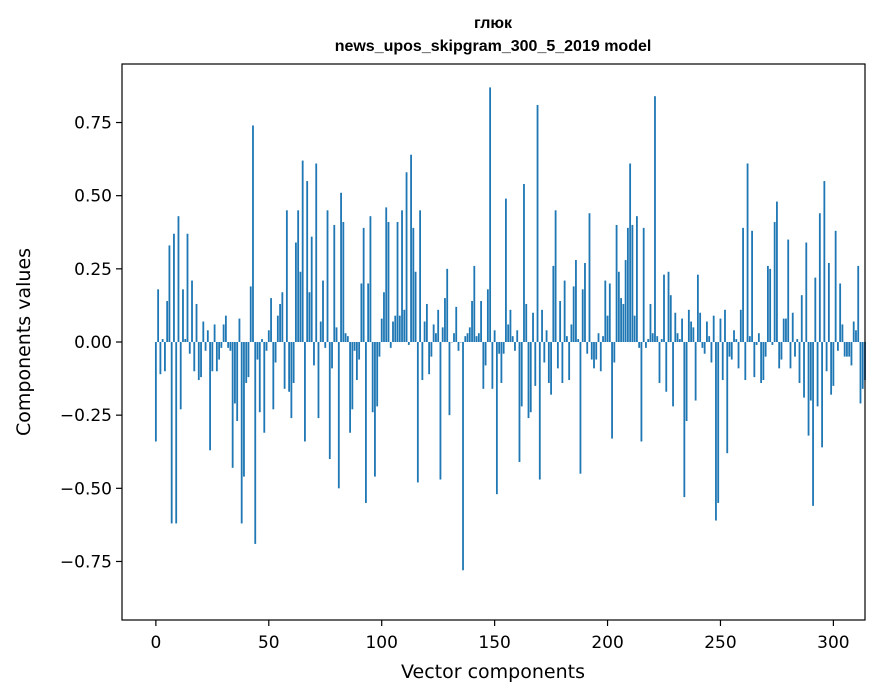 The width and height of the screenshot is (880, 700). I want to click on y-tick-label: −0.25, so click(86, 416).